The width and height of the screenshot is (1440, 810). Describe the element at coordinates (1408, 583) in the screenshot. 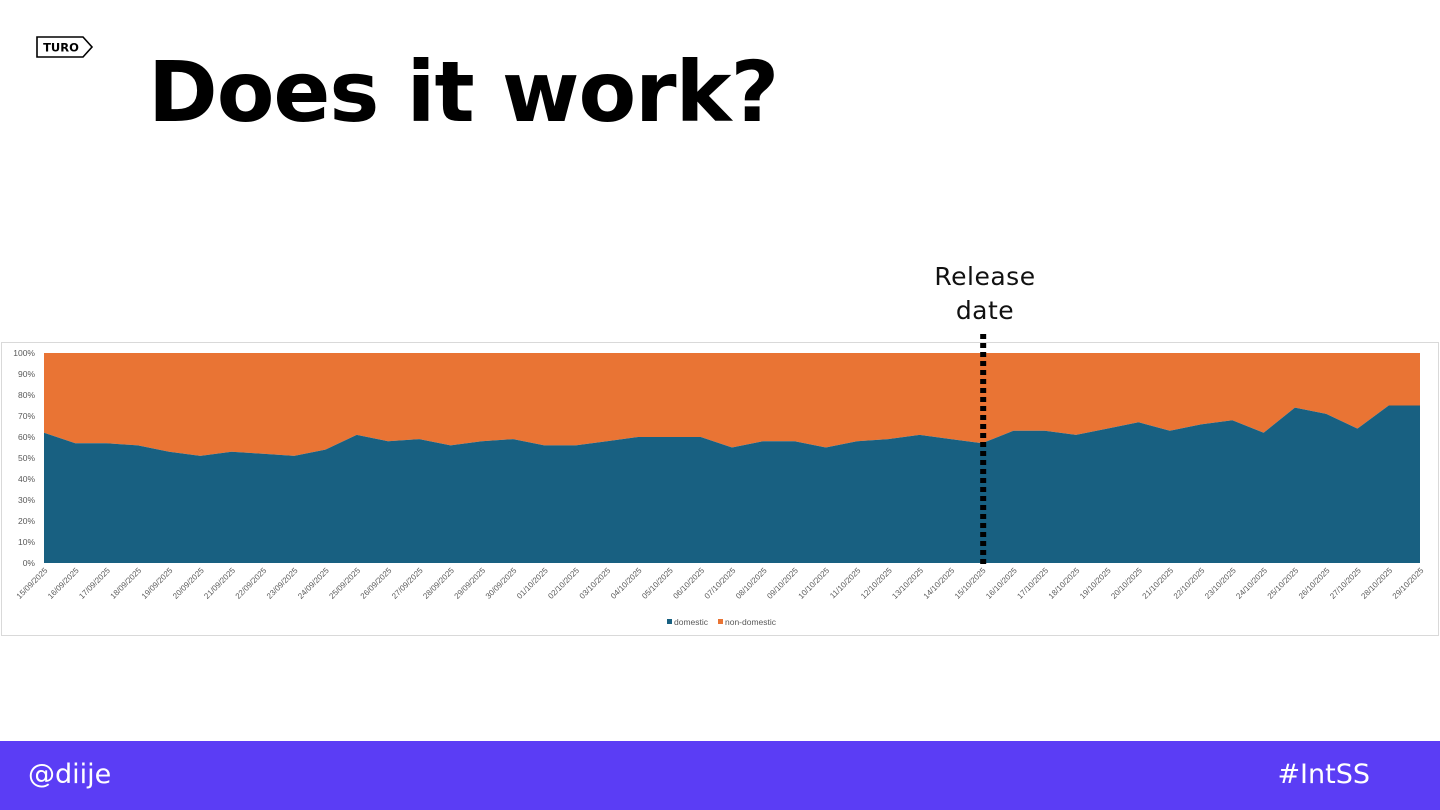

I see `x-tick-label: 29/10/2025` at that location.